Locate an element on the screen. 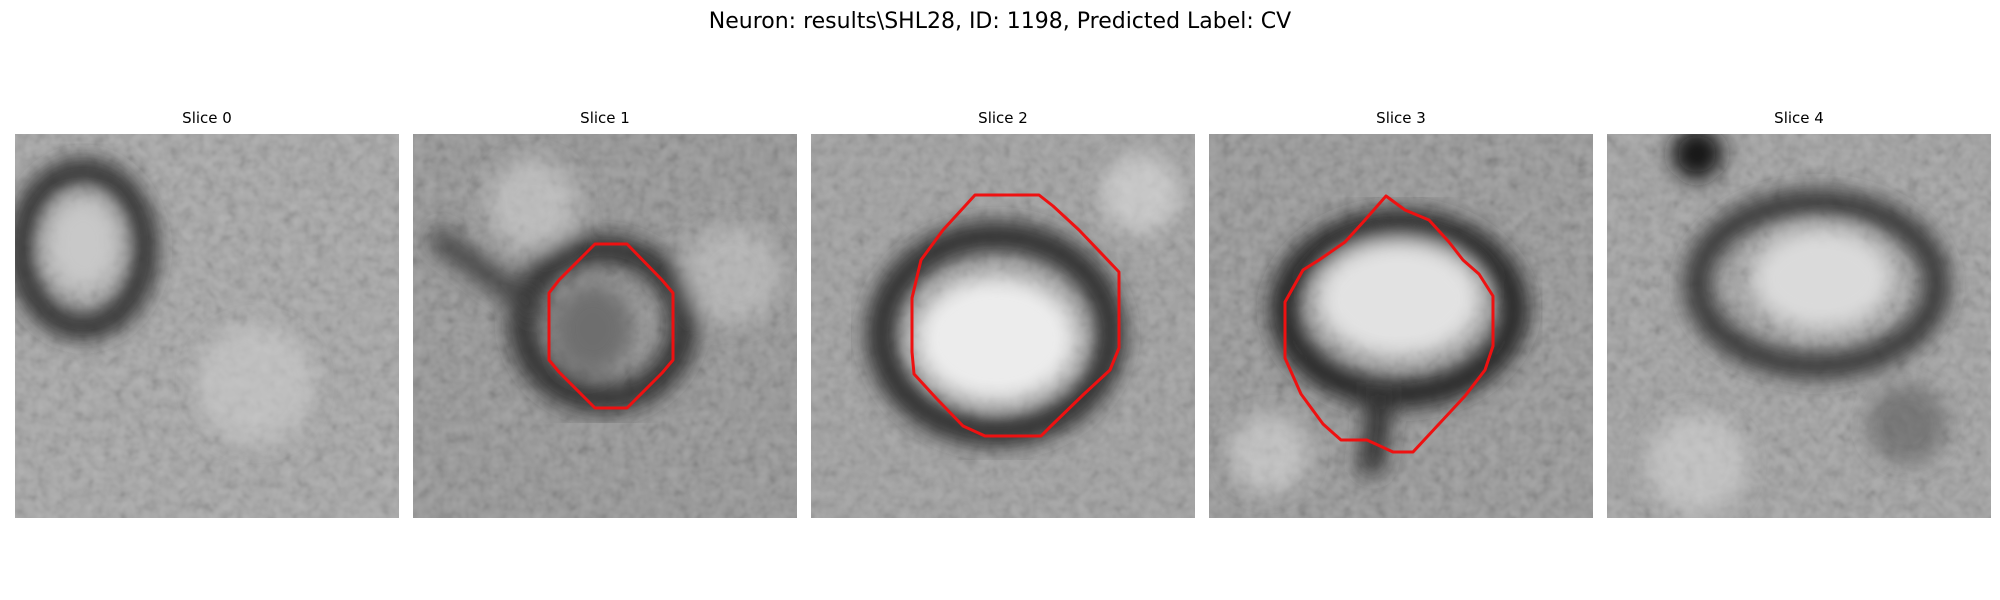  slice-title: Slice 2 is located at coordinates (1003, 118).